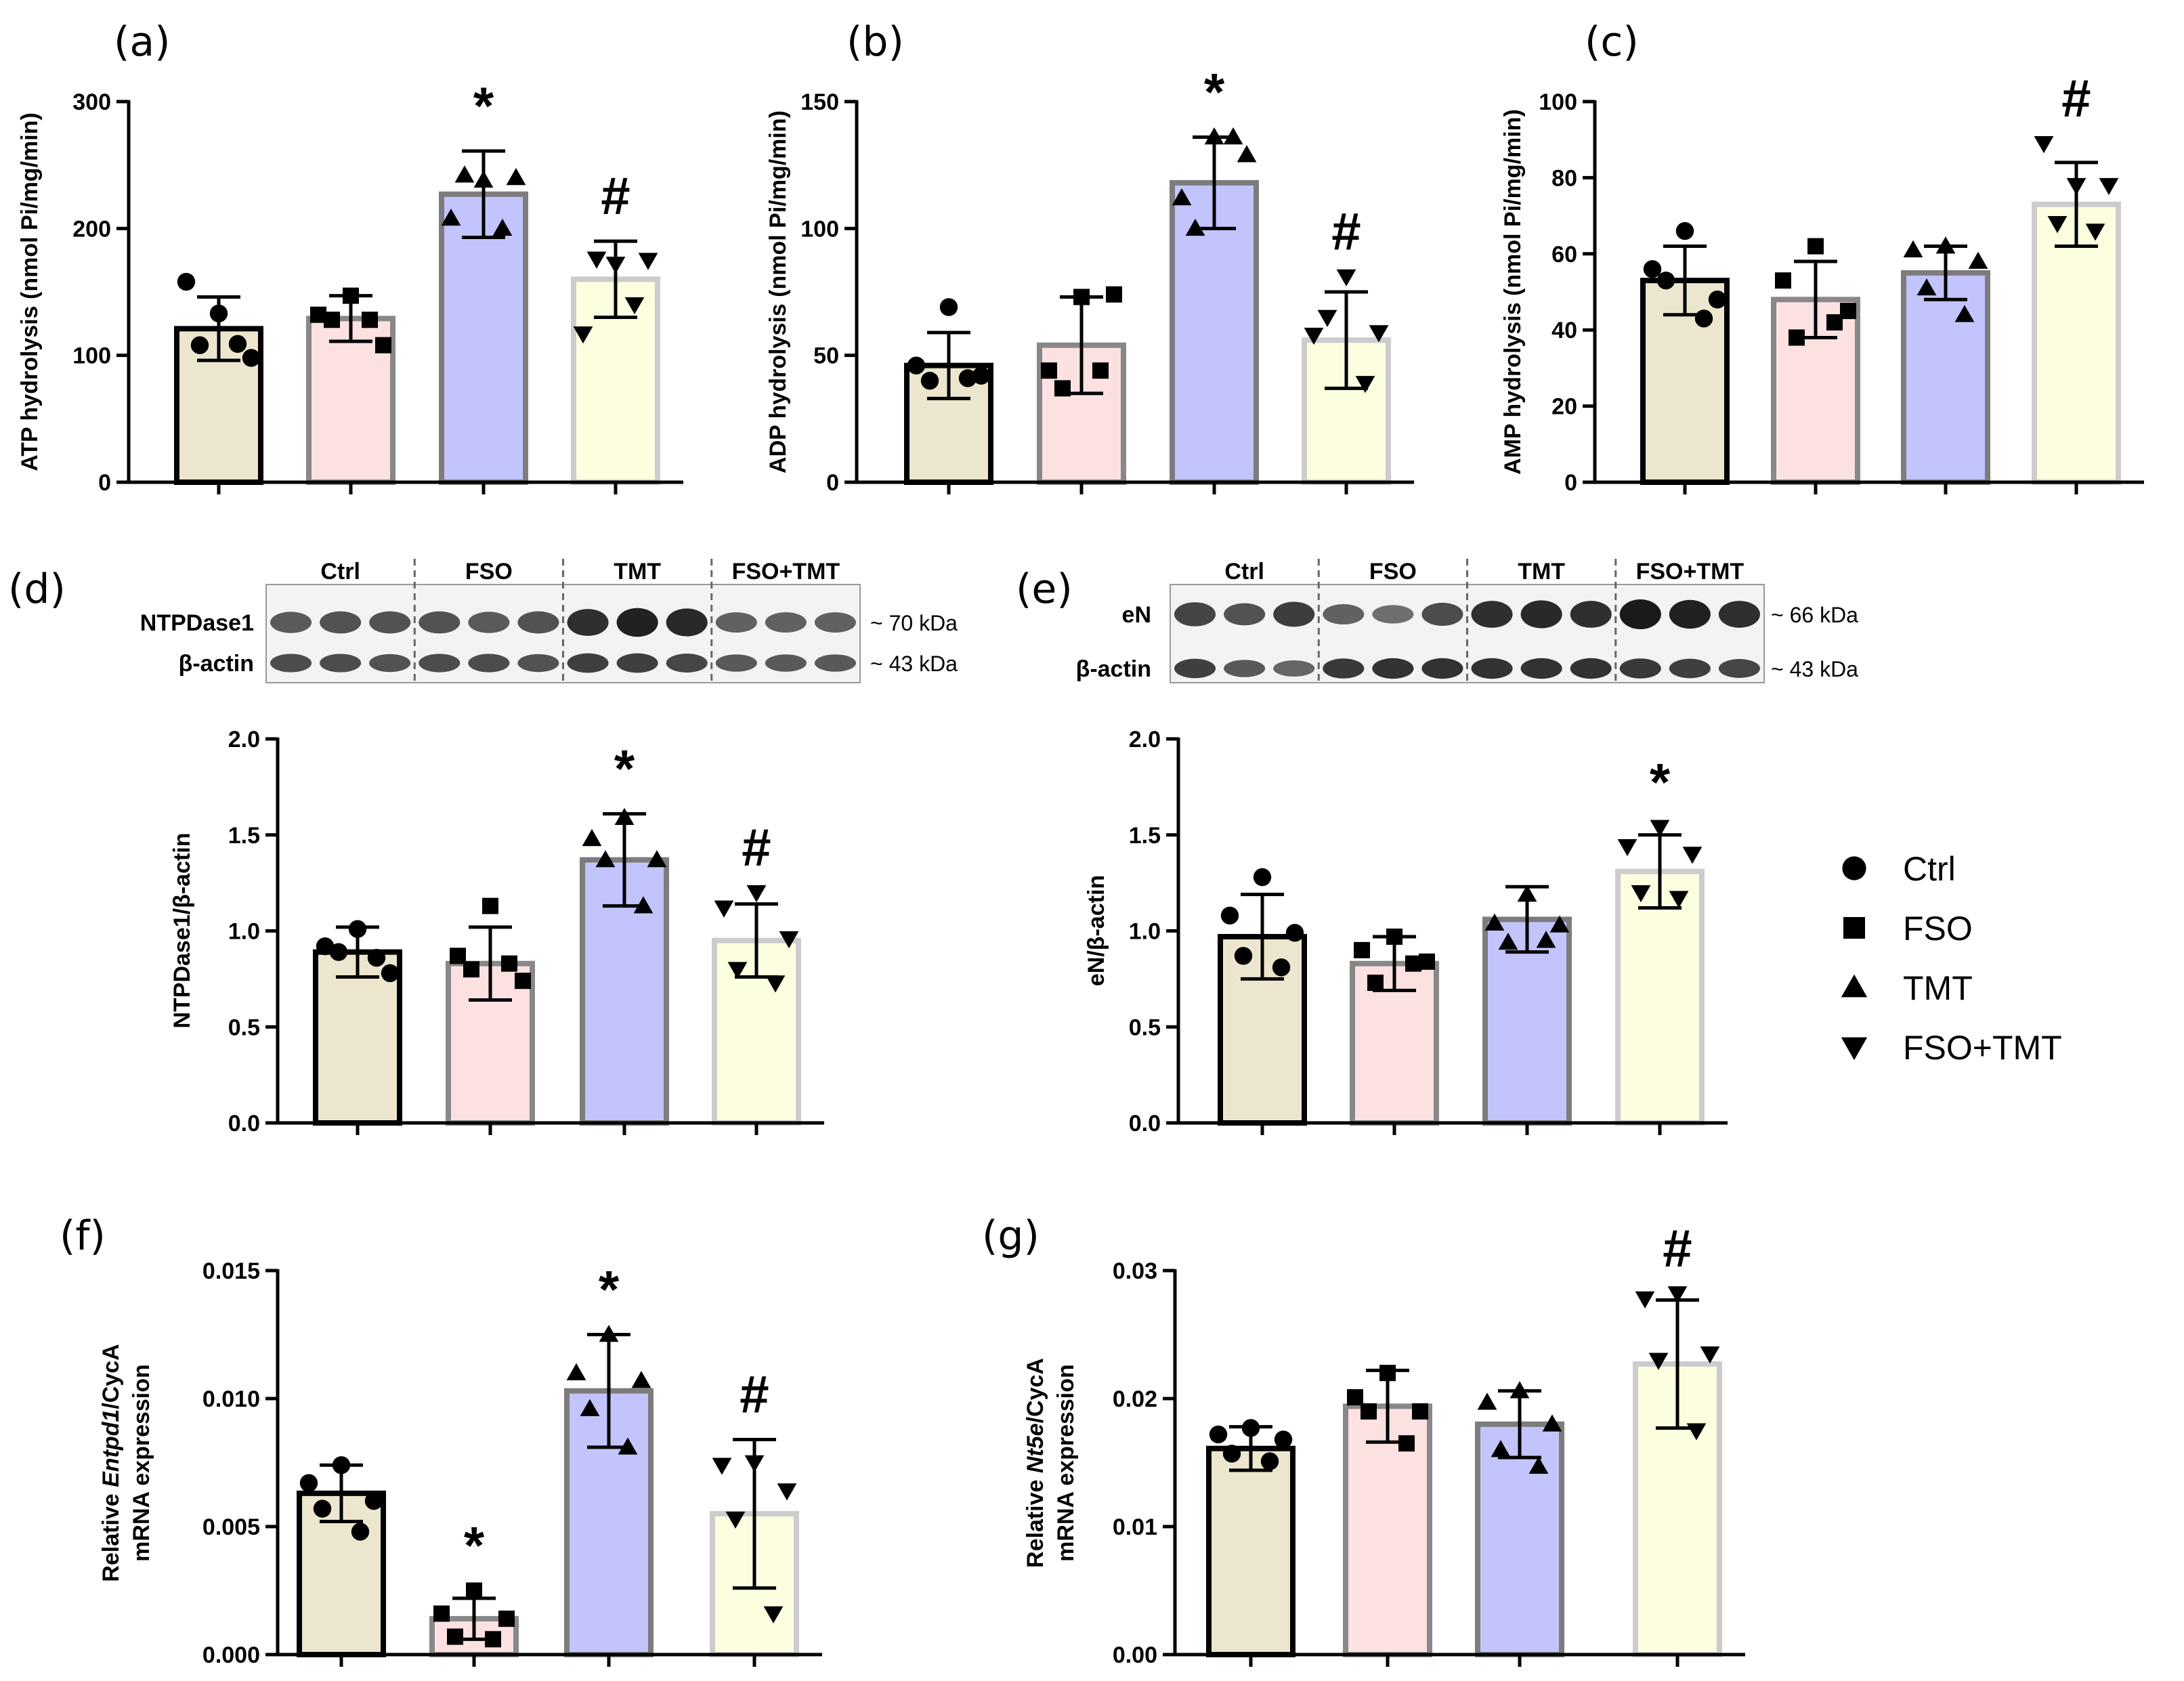 Image resolution: width=2184 pixels, height=1681 pixels. Describe the element at coordinates (1406, 931) in the screenshot. I see `chart-e-en-ratio: * 0.0 0.5 1.0 1.5 2.0 eN/β-actin` at that location.